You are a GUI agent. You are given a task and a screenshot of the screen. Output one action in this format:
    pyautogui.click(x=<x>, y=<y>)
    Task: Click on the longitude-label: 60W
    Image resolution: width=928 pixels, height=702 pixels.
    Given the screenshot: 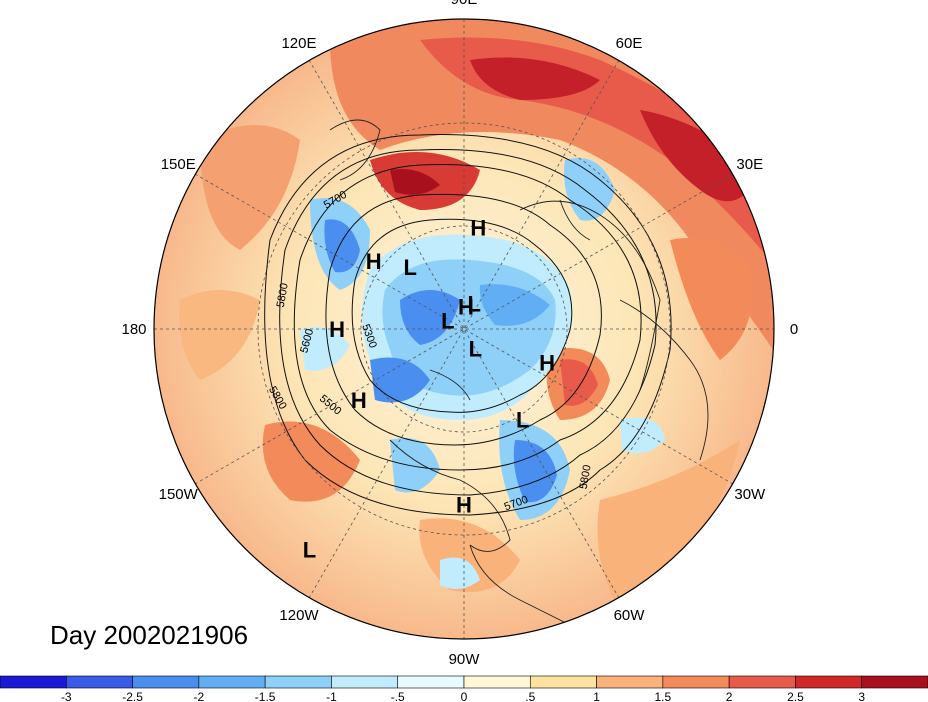 What is the action you would take?
    pyautogui.click(x=630, y=615)
    